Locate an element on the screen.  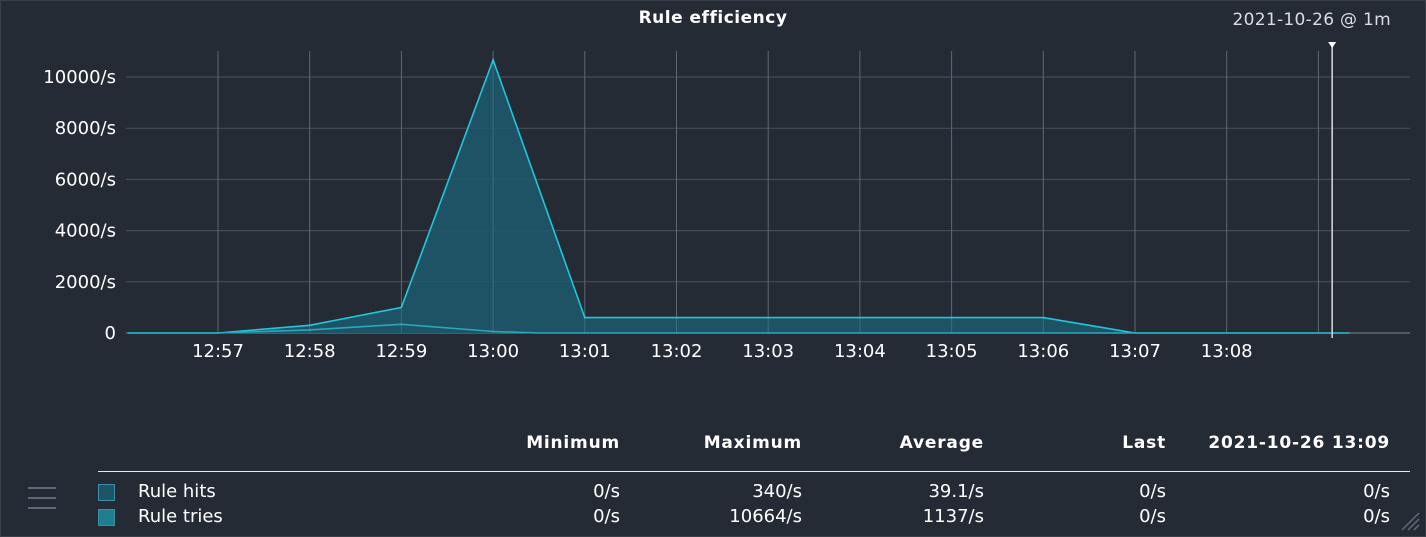
y-tick-label: 6000/s is located at coordinates (85, 179).